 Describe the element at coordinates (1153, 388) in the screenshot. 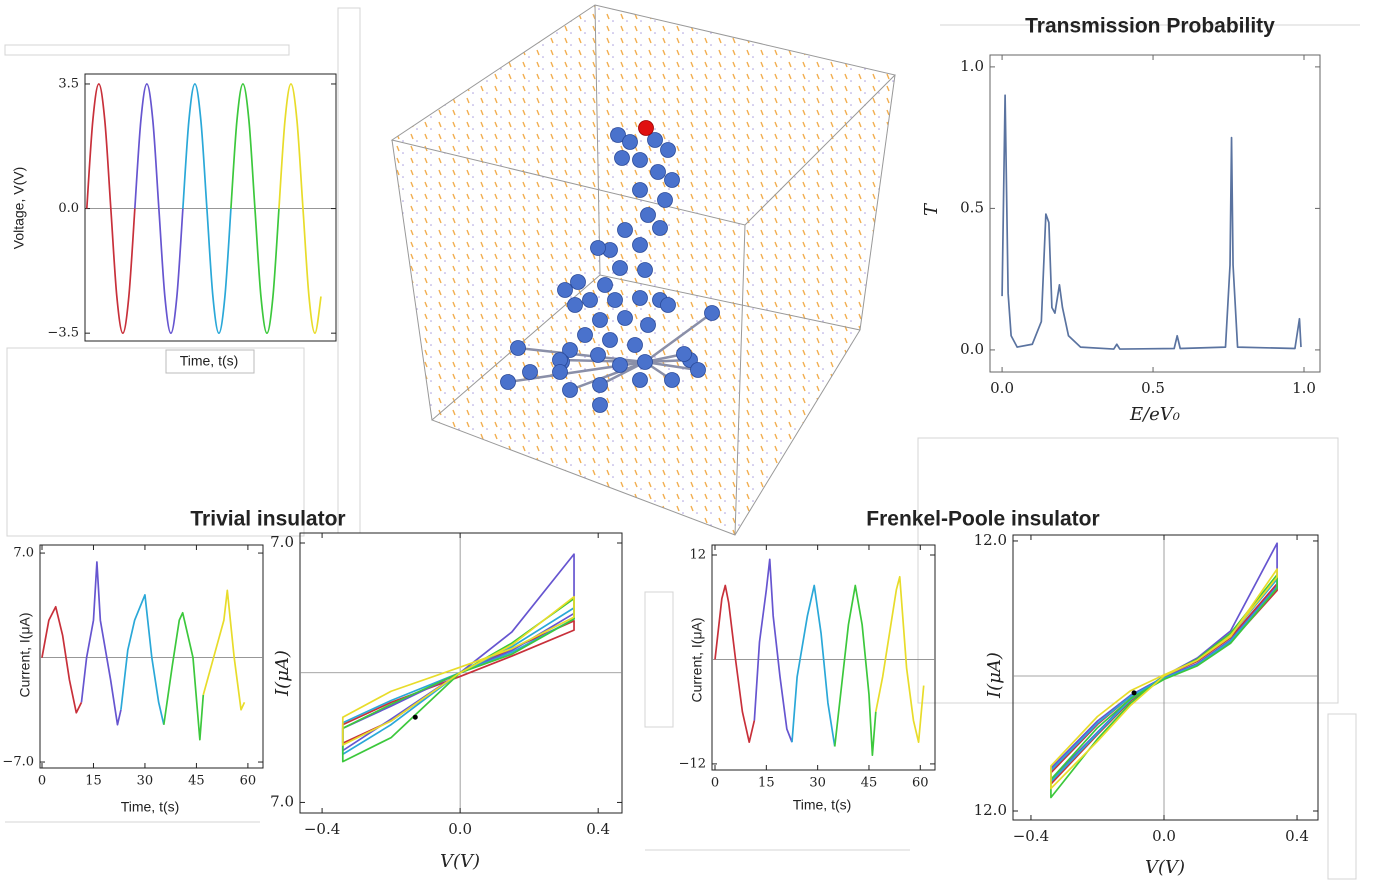

I see `x-tick-label: 0.5` at that location.